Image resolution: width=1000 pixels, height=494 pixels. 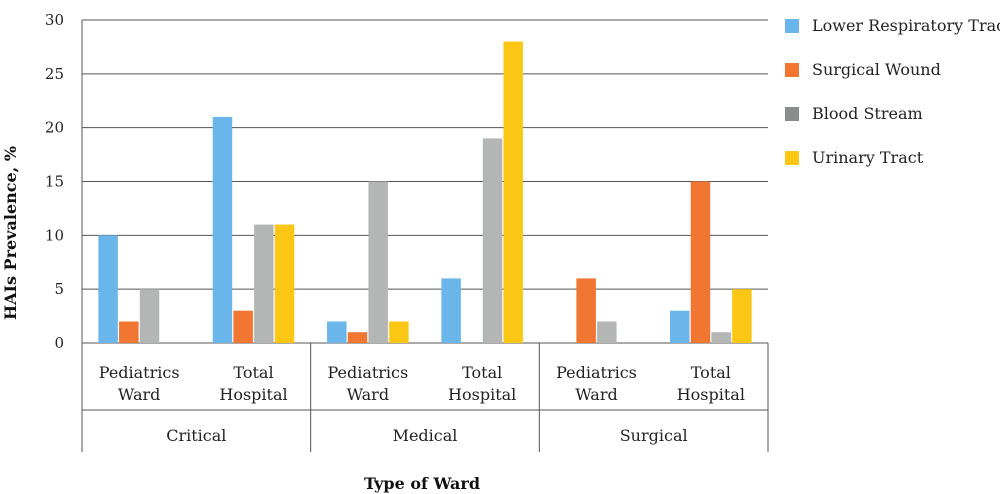 What do you see at coordinates (906, 25) in the screenshot?
I see `legend-label: Lower Respiratory Tract` at bounding box center [906, 25].